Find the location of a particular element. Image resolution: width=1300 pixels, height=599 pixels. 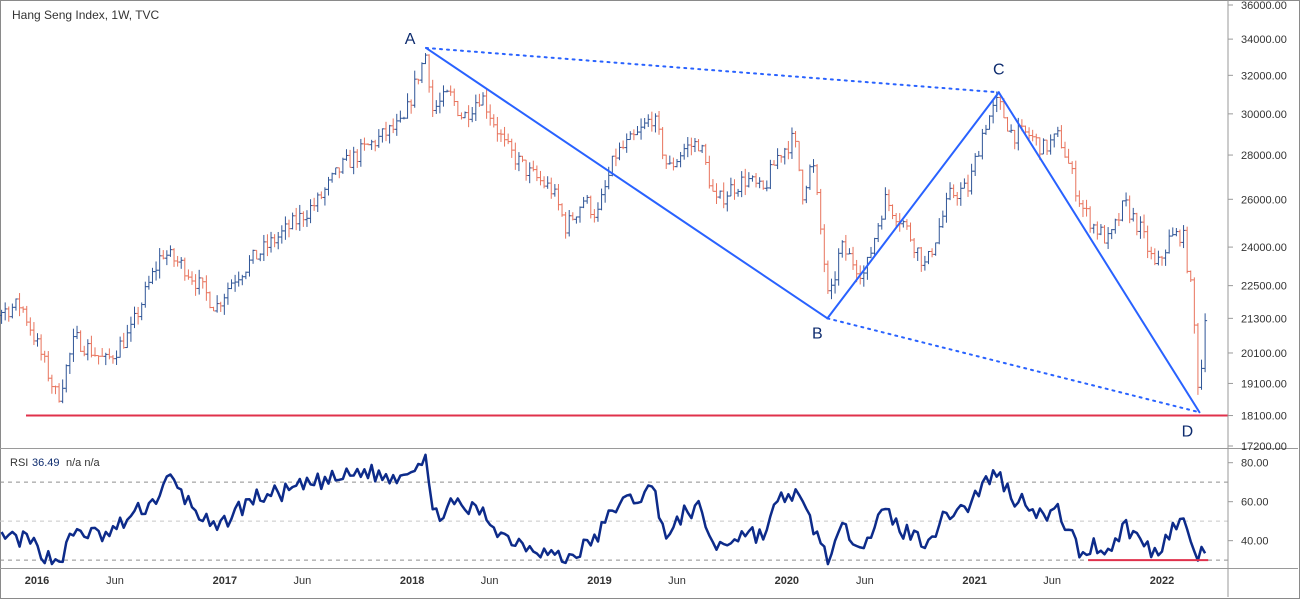

date-tick-label: 2022 is located at coordinates (1162, 581).